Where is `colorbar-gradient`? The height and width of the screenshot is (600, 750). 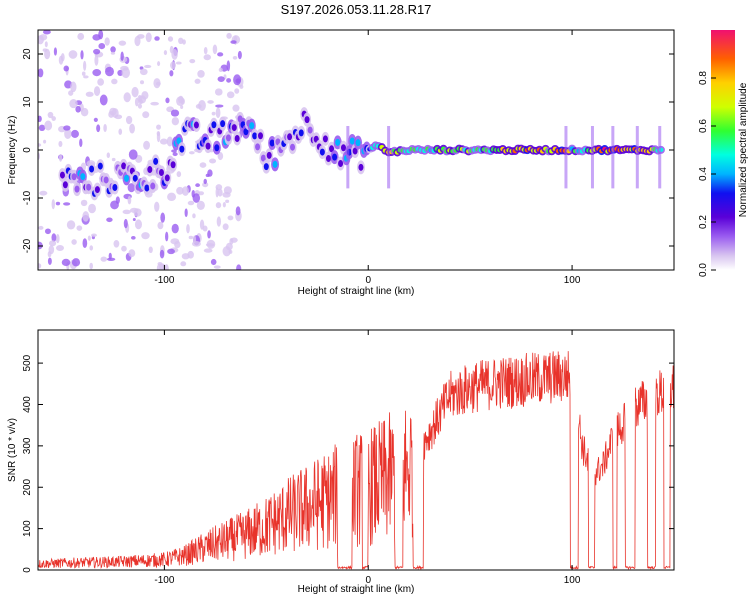 colorbar-gradient is located at coordinates (723, 150).